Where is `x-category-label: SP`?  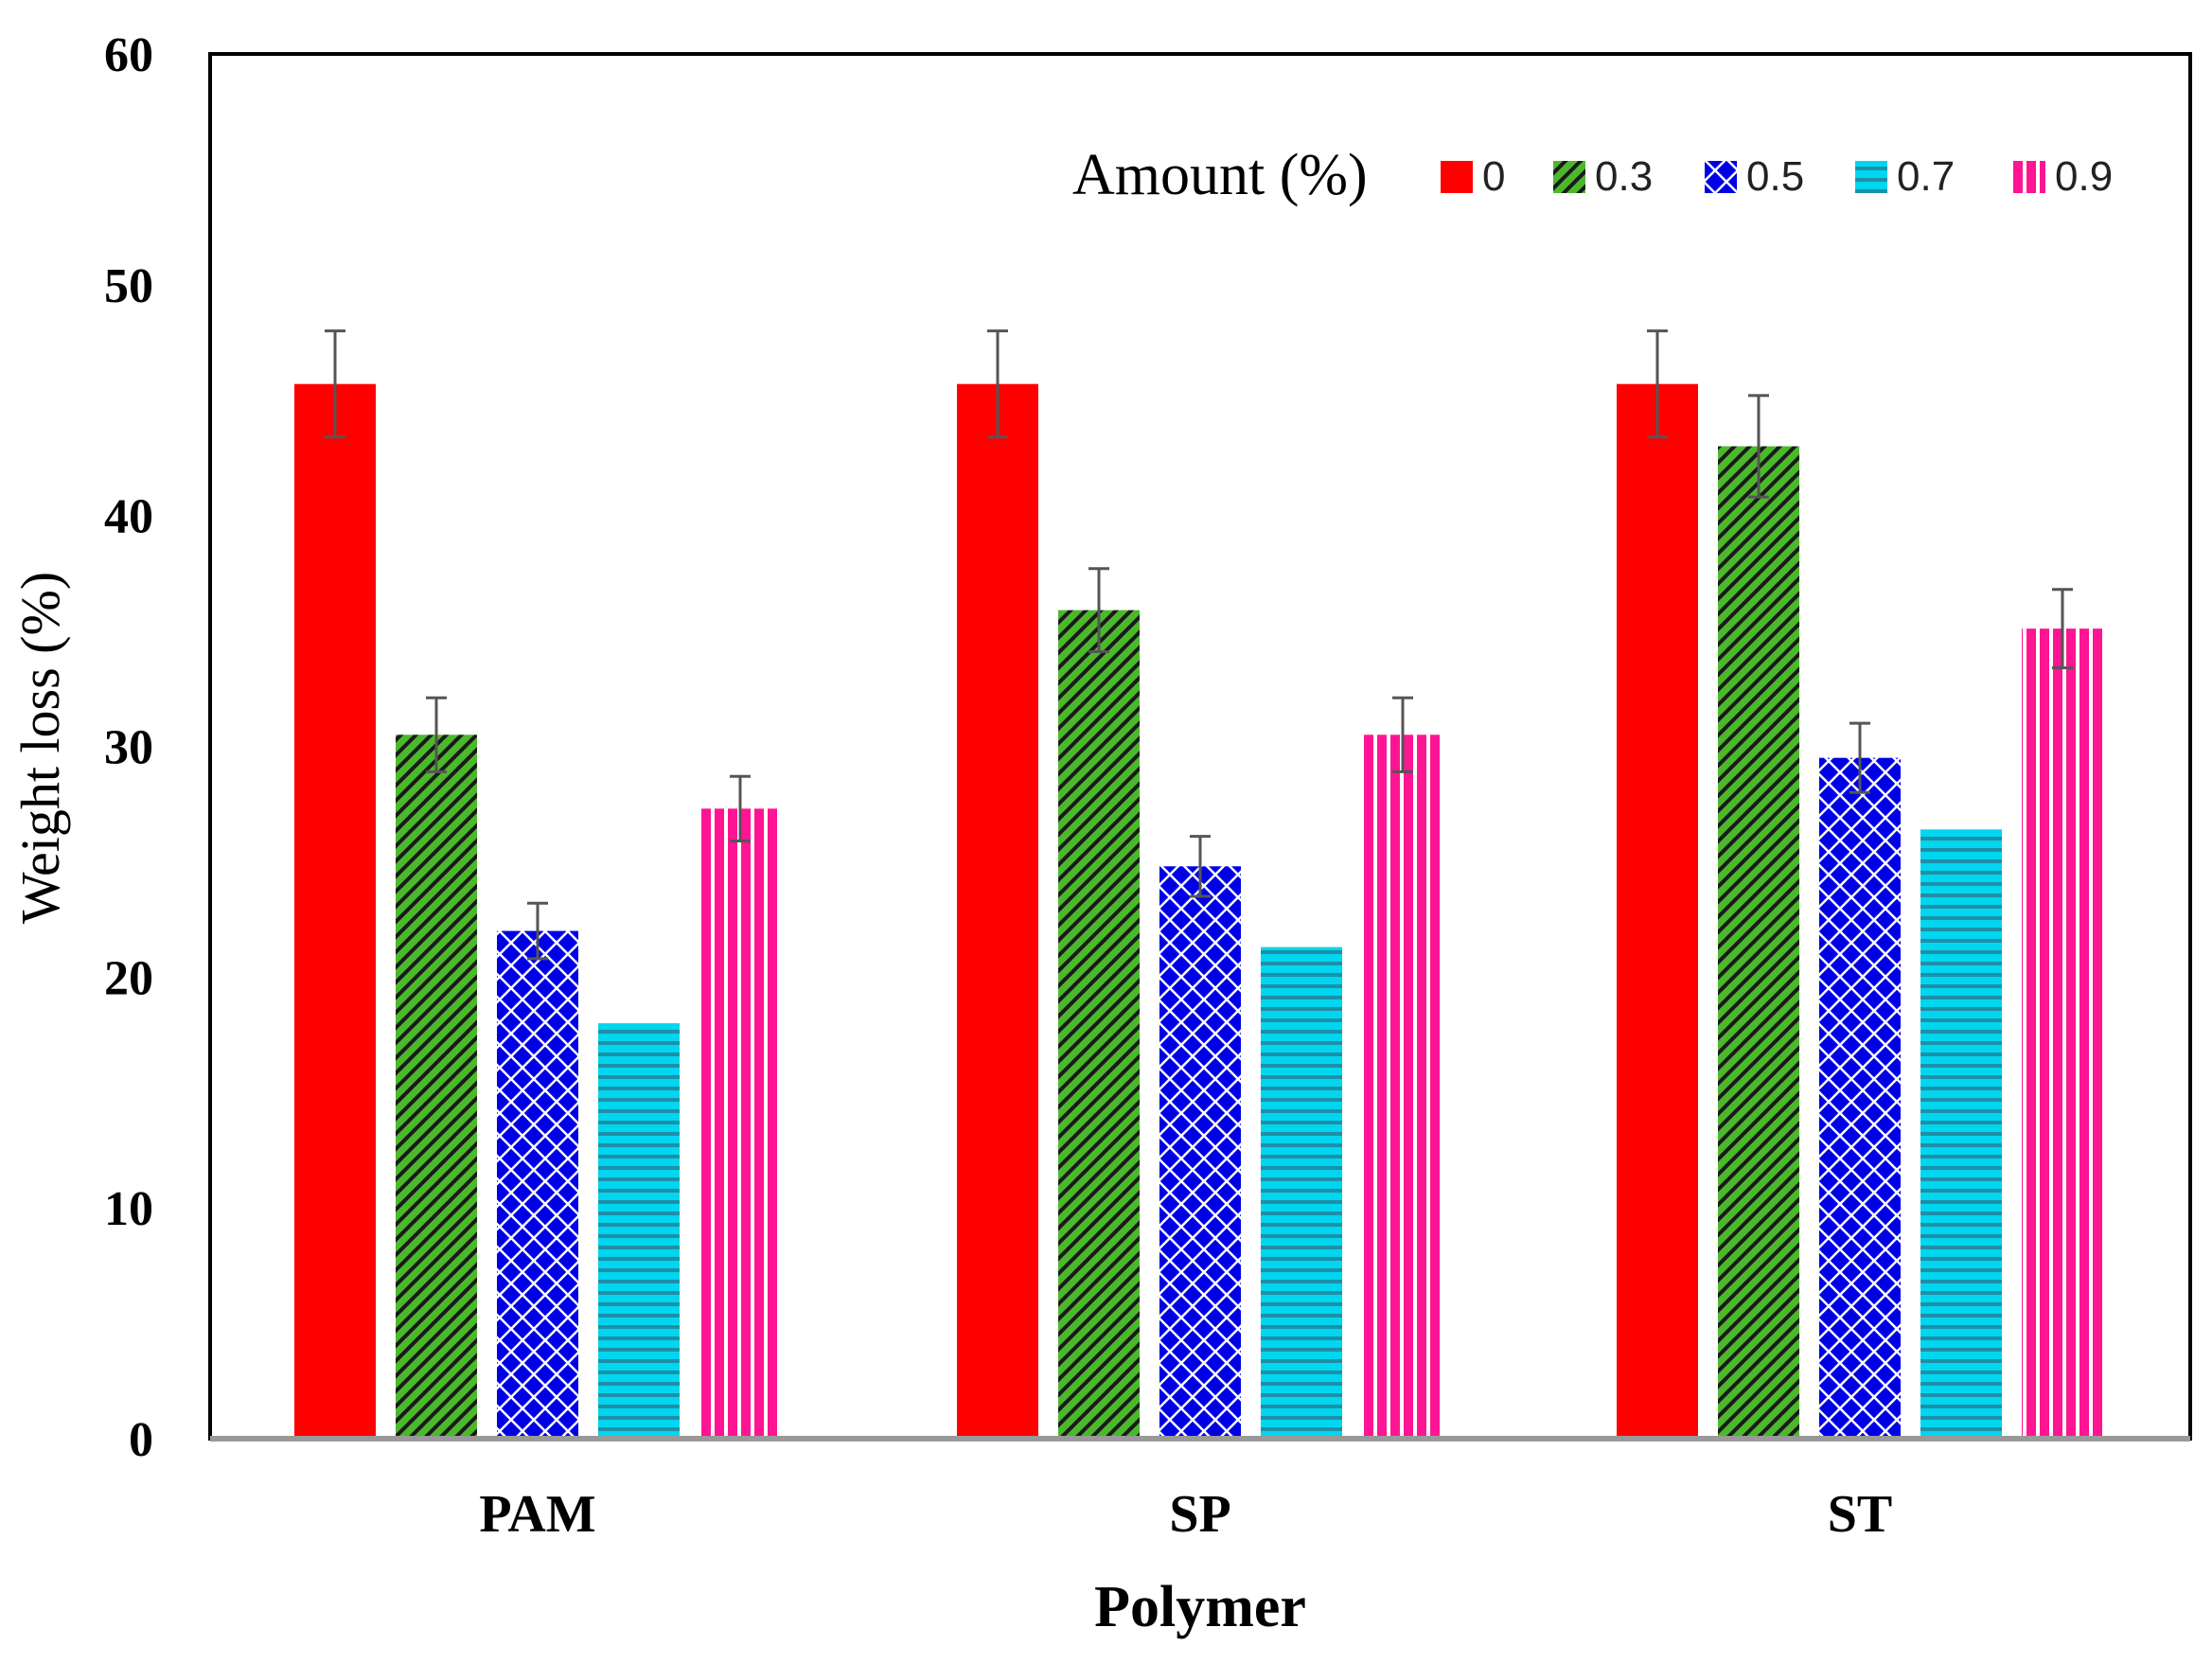
x-category-label: SP is located at coordinates (1199, 1514).